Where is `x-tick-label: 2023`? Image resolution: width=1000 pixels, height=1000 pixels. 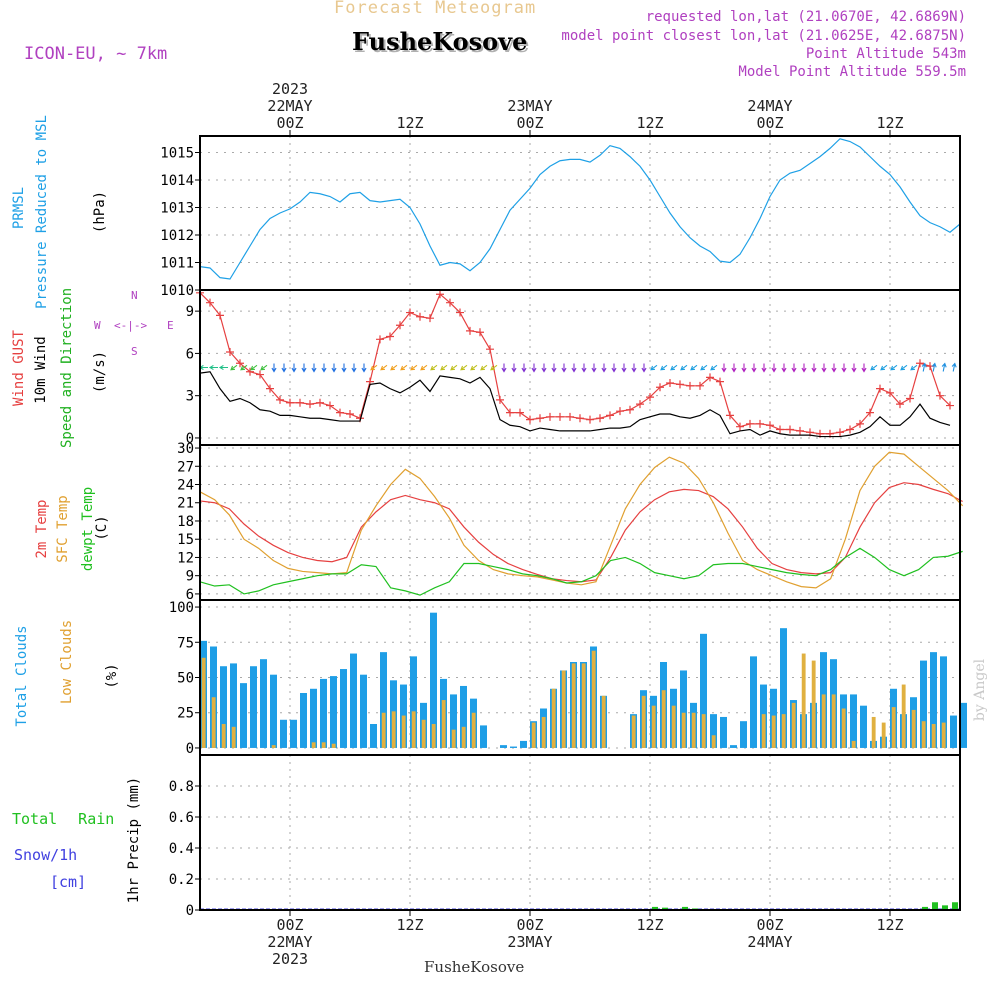 x-tick-label: 2023 is located at coordinates (290, 959).